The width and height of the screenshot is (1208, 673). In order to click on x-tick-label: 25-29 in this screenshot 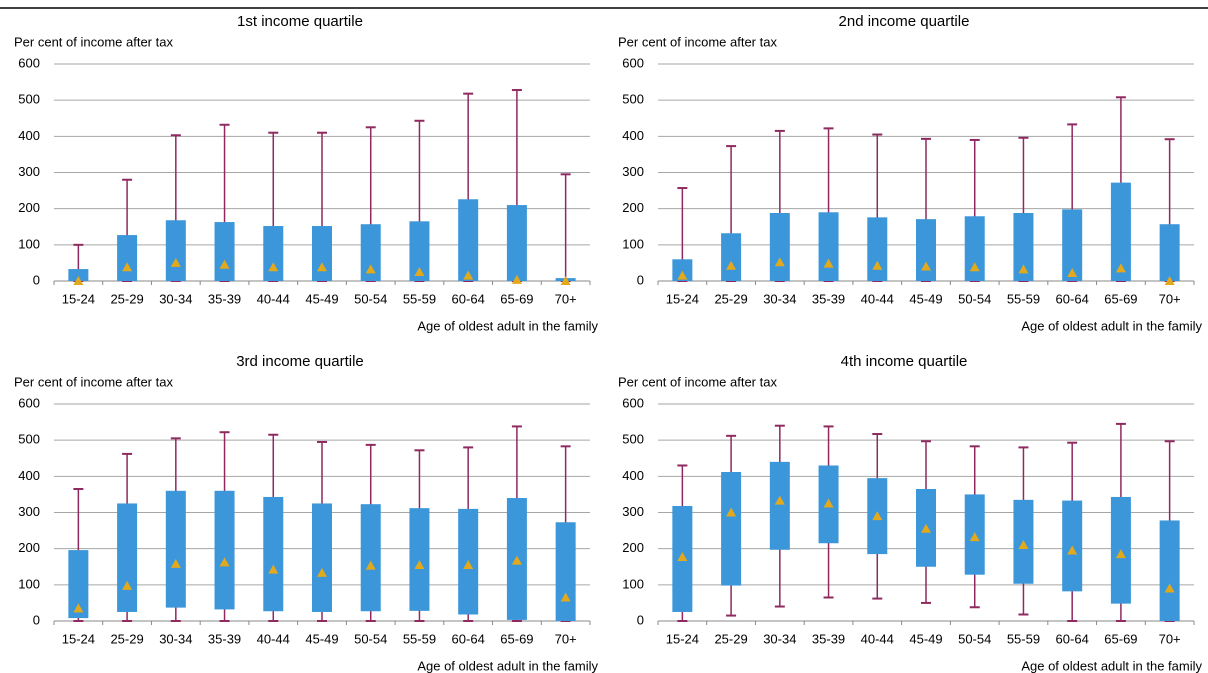, I will do `click(730, 298)`.